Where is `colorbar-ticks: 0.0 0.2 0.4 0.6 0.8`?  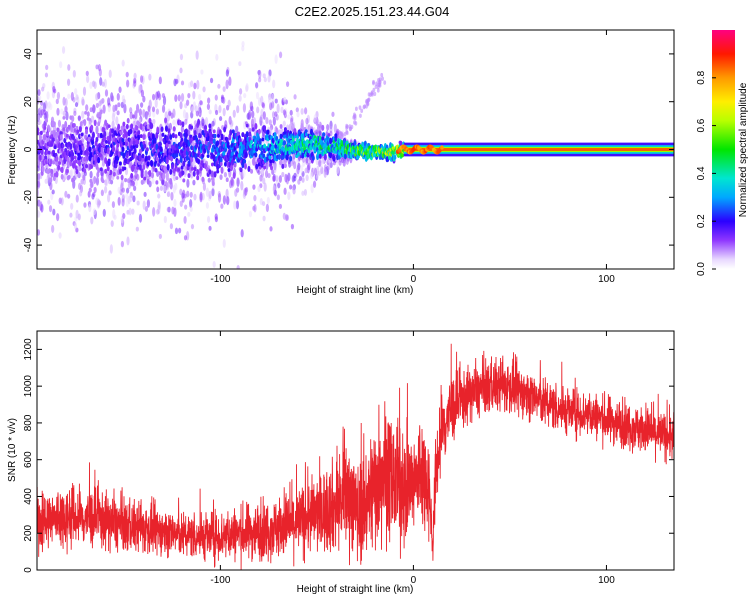
colorbar-ticks: 0.0 0.2 0.4 0.6 0.8 is located at coordinates (706, 173).